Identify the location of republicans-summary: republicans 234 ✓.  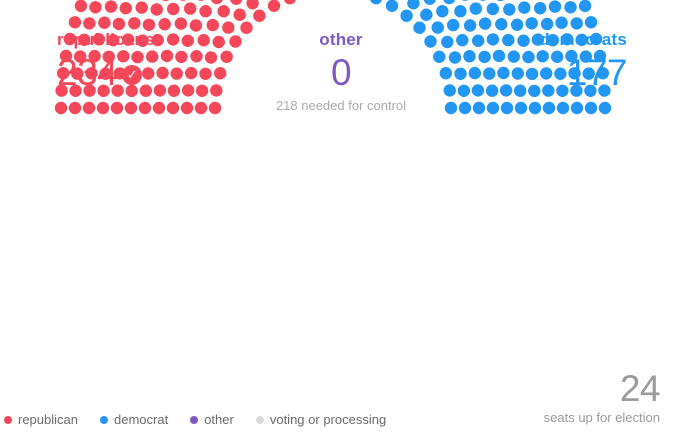
(106, 61).